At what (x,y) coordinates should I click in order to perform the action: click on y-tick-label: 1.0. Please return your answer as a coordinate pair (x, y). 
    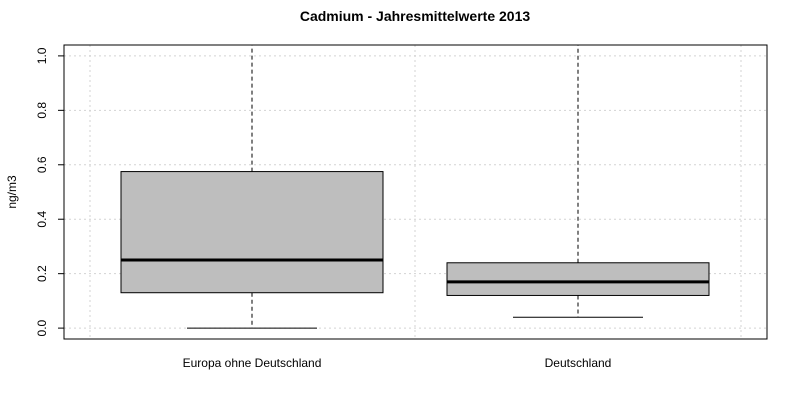
    Looking at the image, I should click on (42, 55).